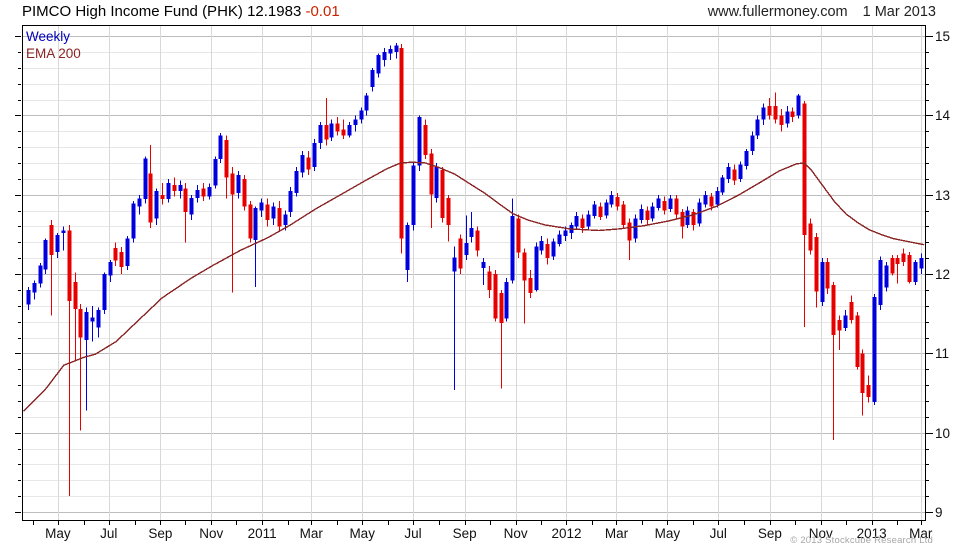 The width and height of the screenshot is (980, 560). Describe the element at coordinates (53, 53) in the screenshot. I see `legend-ema-label: EMA 200` at that location.